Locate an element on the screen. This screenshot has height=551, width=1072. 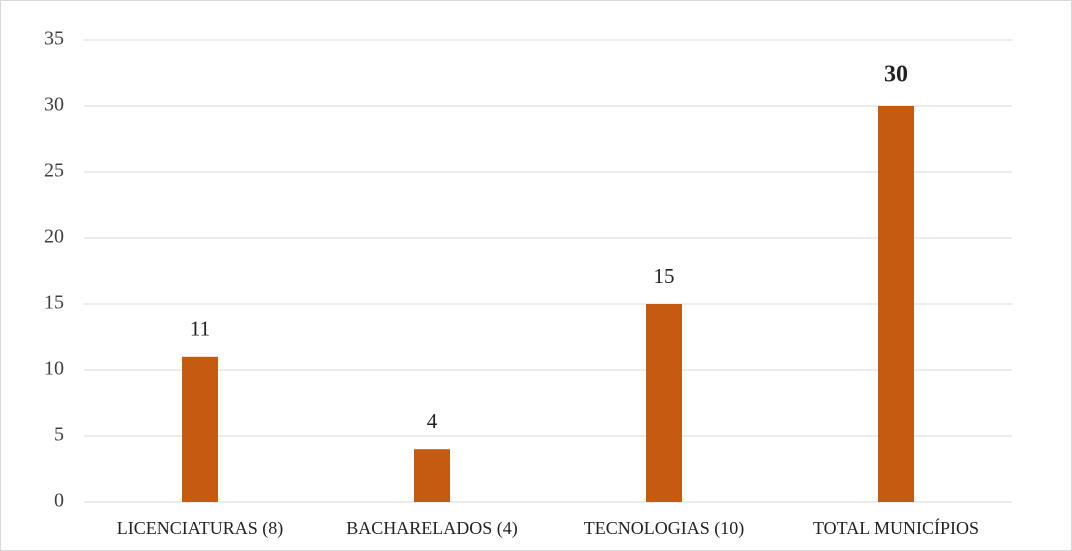
data-label: 15 is located at coordinates (664, 276).